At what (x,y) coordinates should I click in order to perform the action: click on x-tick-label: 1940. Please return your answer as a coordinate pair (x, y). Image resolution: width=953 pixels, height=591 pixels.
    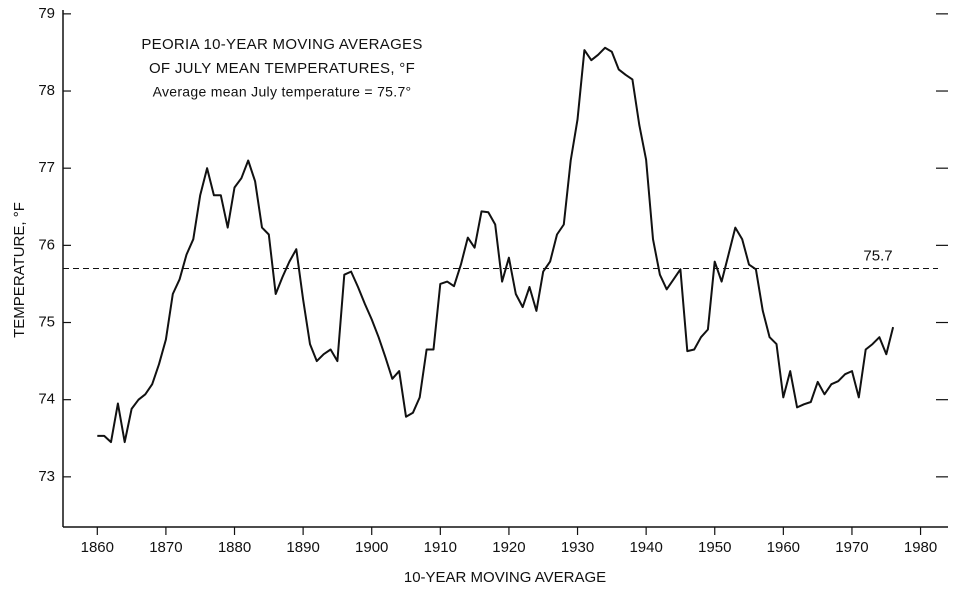
    Looking at the image, I should click on (645, 547).